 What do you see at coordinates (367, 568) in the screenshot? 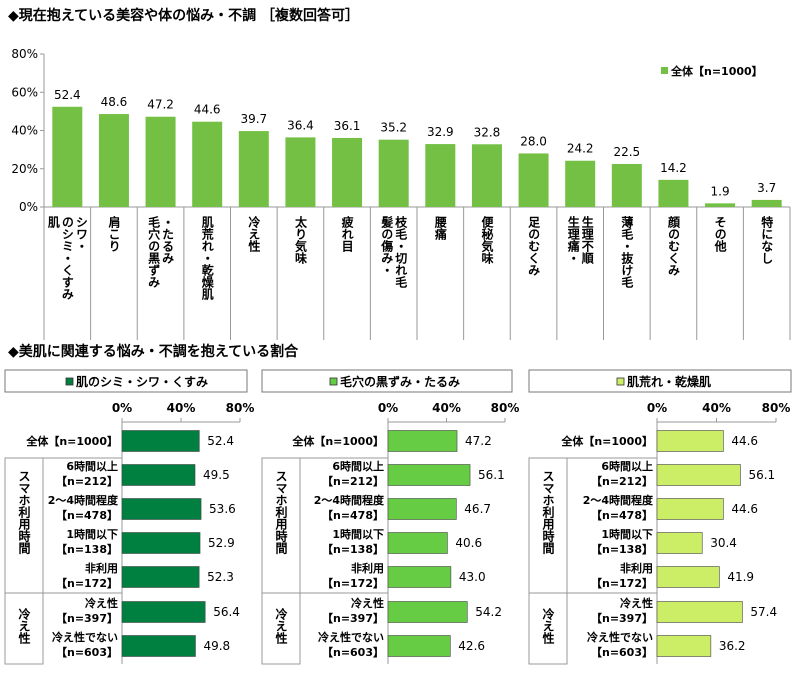
I see `row-label: 非利用` at bounding box center [367, 568].